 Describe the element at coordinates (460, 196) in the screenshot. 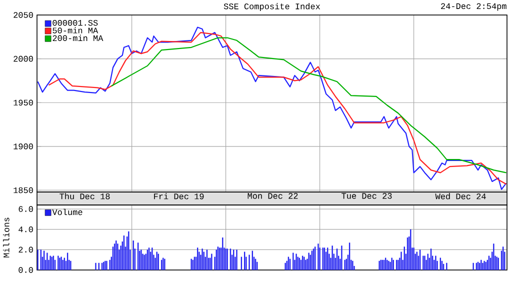

I see `x-tick-label: Wed Dec 24` at that location.